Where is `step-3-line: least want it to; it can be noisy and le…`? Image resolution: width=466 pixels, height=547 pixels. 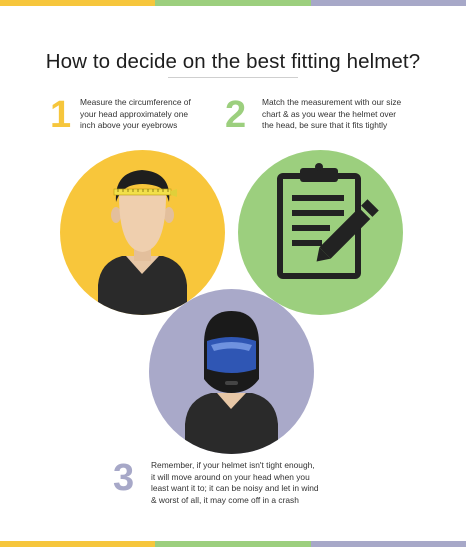
step-3-line: least want it to; it can be noisy and le… is located at coordinates (235, 488).